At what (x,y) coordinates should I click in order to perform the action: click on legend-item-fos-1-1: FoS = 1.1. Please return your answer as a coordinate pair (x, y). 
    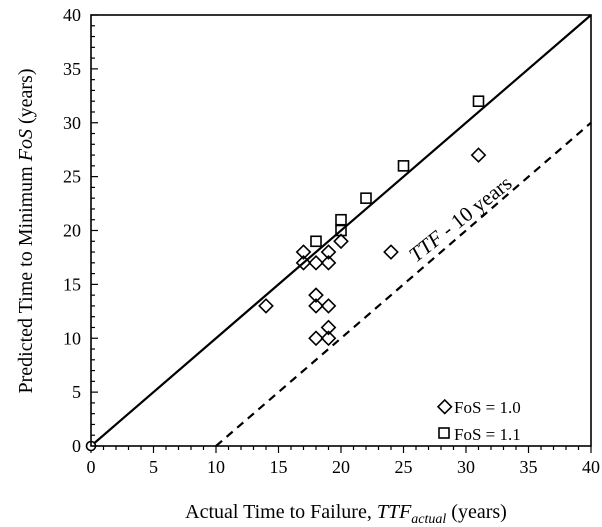
    Looking at the image, I should click on (479, 434).